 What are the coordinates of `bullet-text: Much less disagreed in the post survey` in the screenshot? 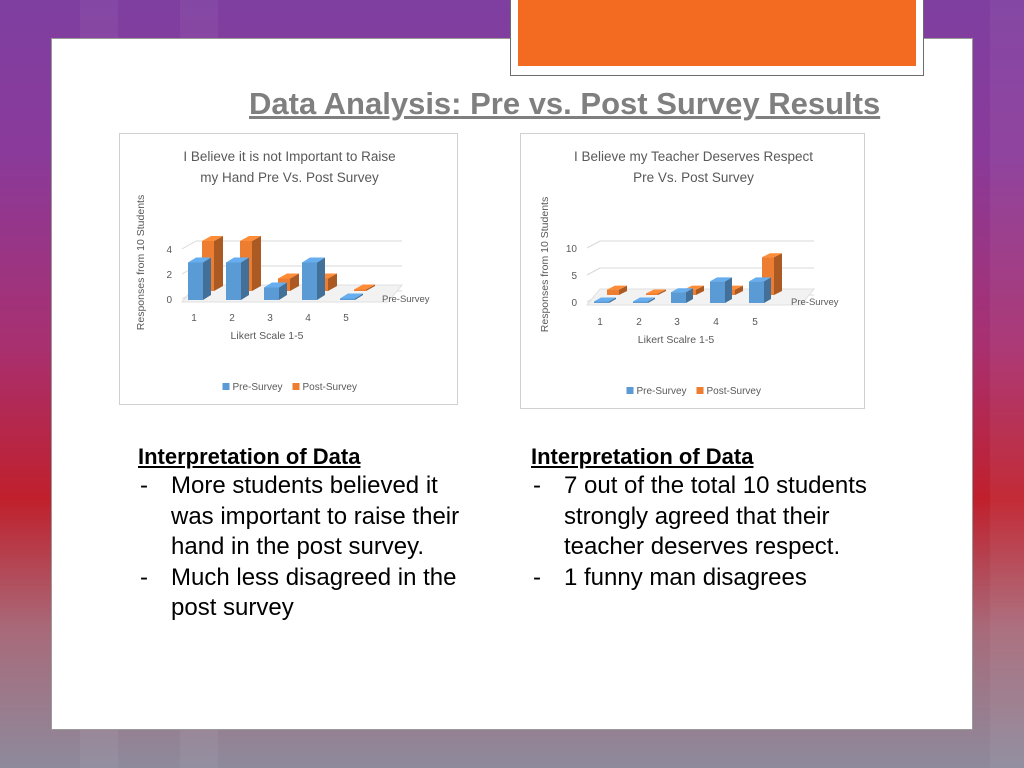 It's located at (314, 592).